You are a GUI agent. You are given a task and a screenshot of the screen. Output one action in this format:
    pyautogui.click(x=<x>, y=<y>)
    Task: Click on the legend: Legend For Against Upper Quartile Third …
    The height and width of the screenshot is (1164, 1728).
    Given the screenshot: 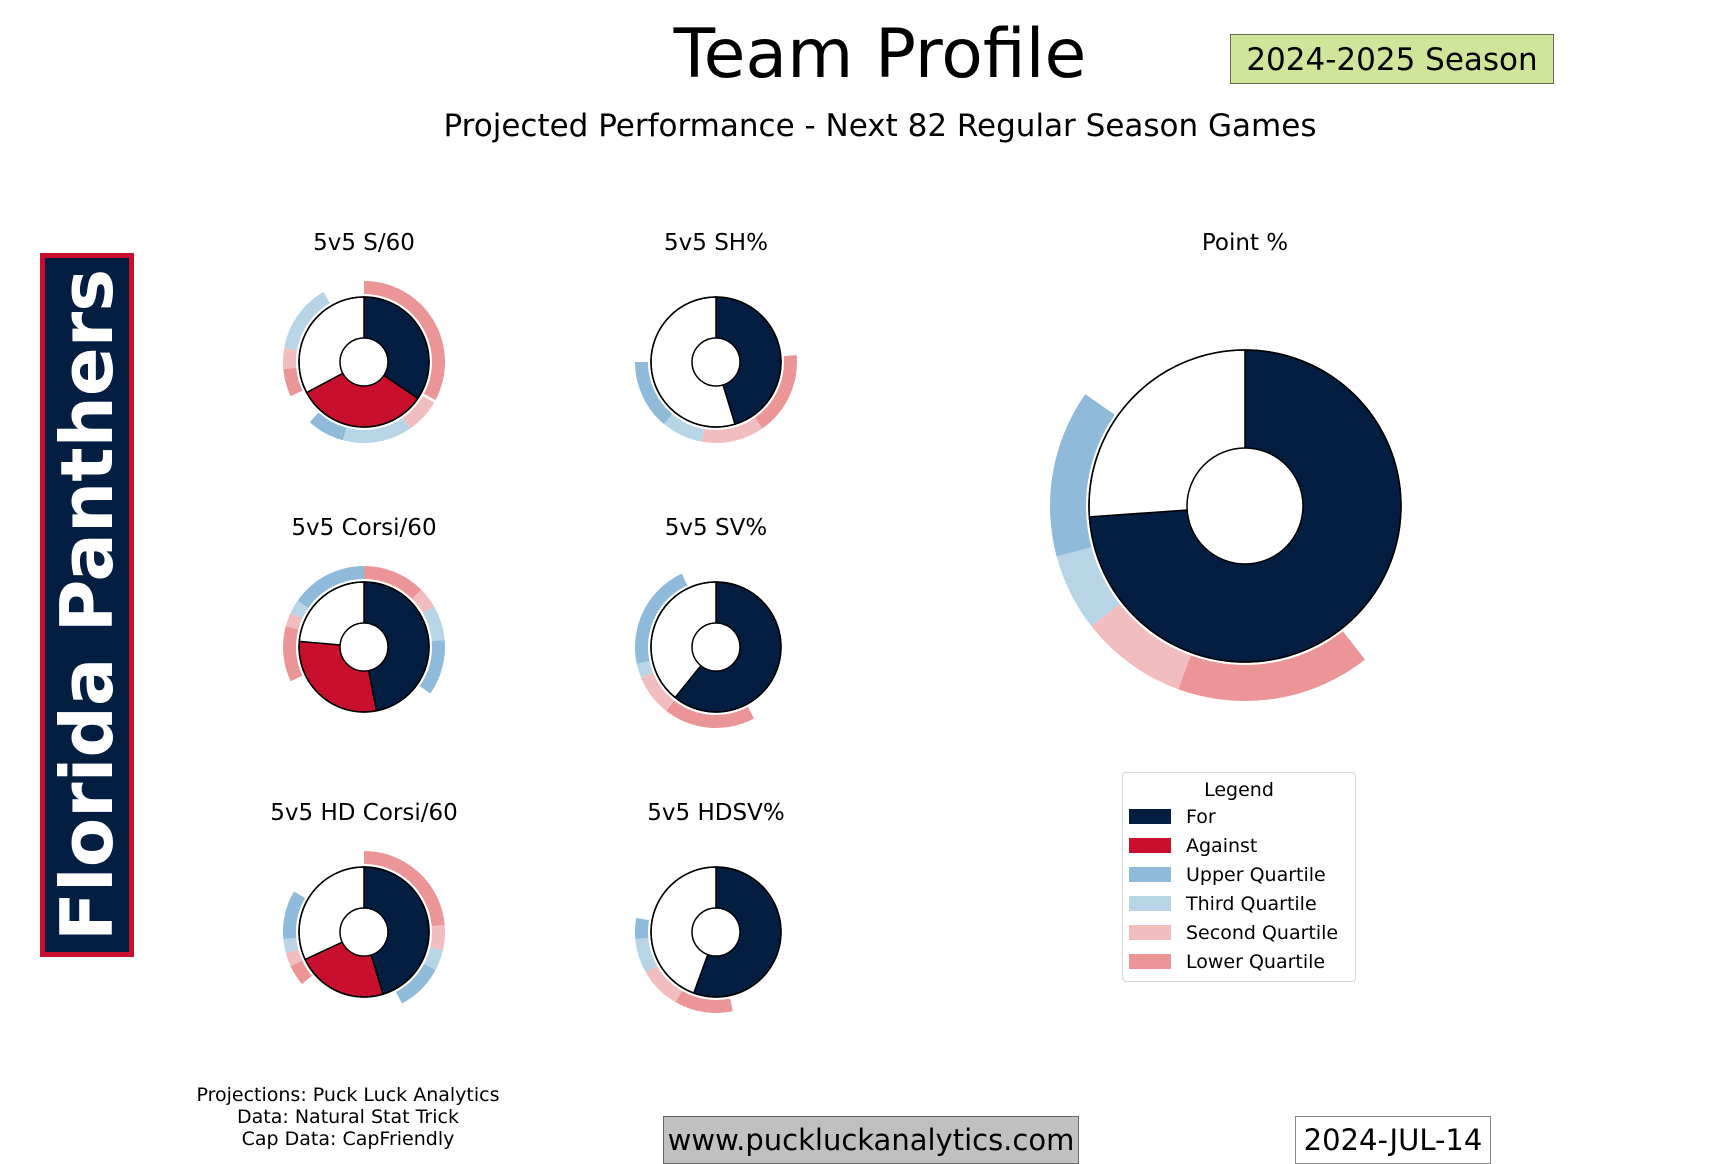 What is the action you would take?
    pyautogui.click(x=1239, y=877)
    